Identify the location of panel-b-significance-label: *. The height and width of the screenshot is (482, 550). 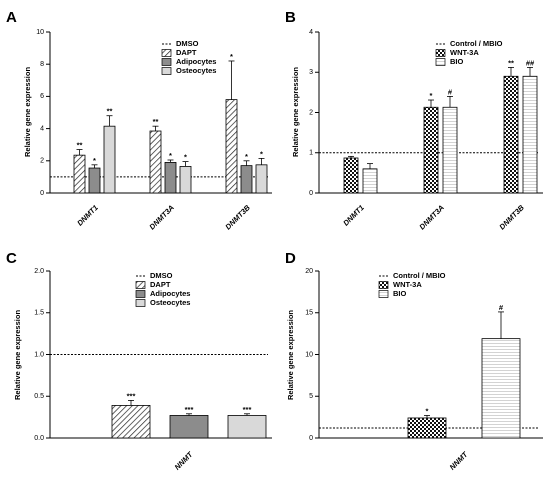
(431, 95).